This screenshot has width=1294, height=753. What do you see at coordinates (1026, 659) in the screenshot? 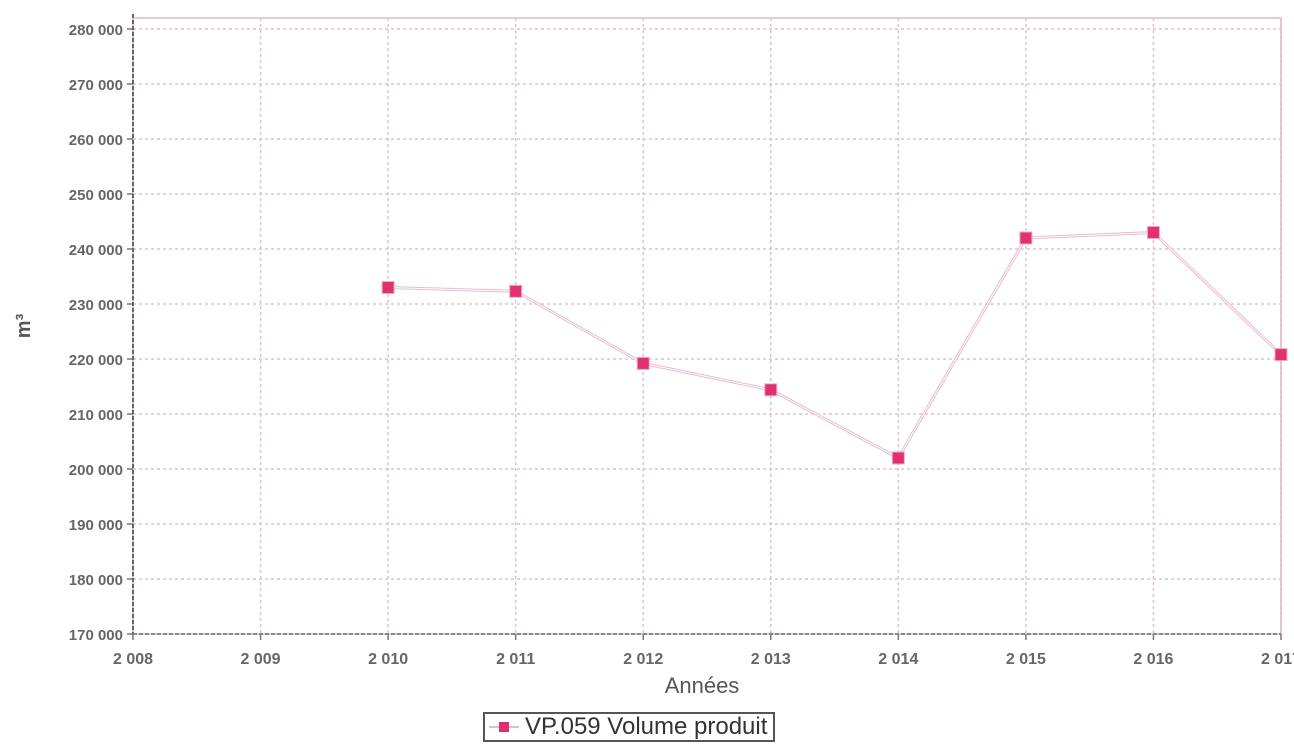
I see `x-tick-label: 2 015` at bounding box center [1026, 659].